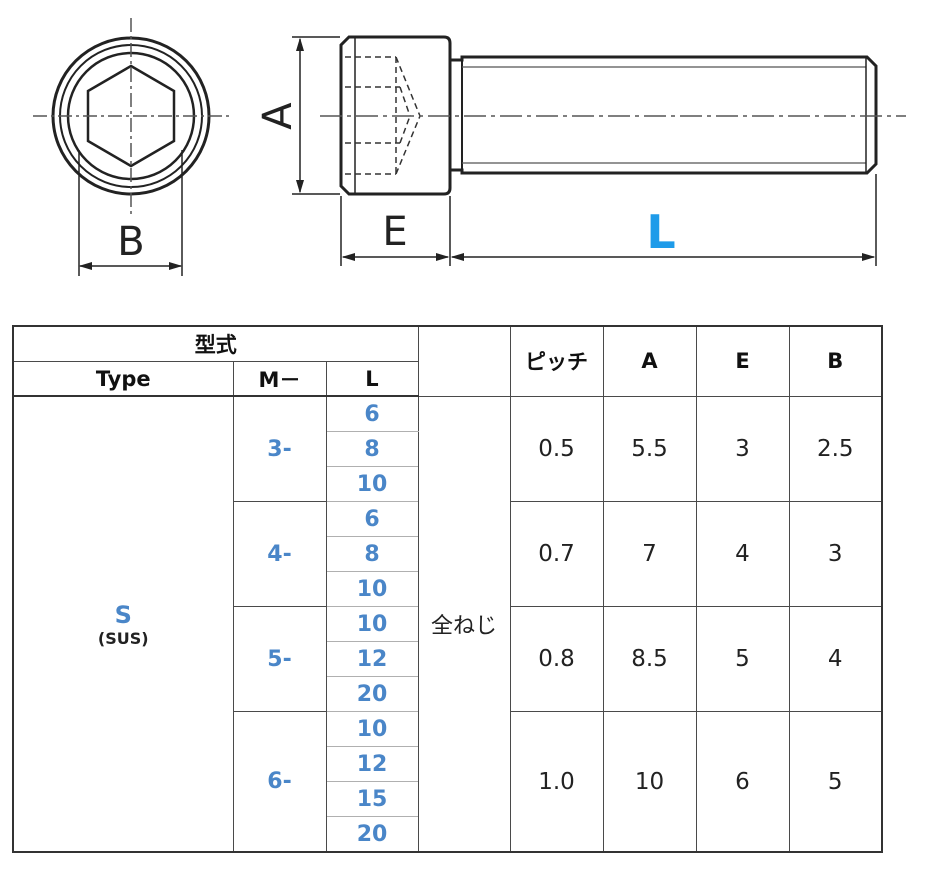 Image resolution: width=926 pixels, height=876 pixels. What do you see at coordinates (279, 448) in the screenshot?
I see `m-size: 3-` at bounding box center [279, 448].